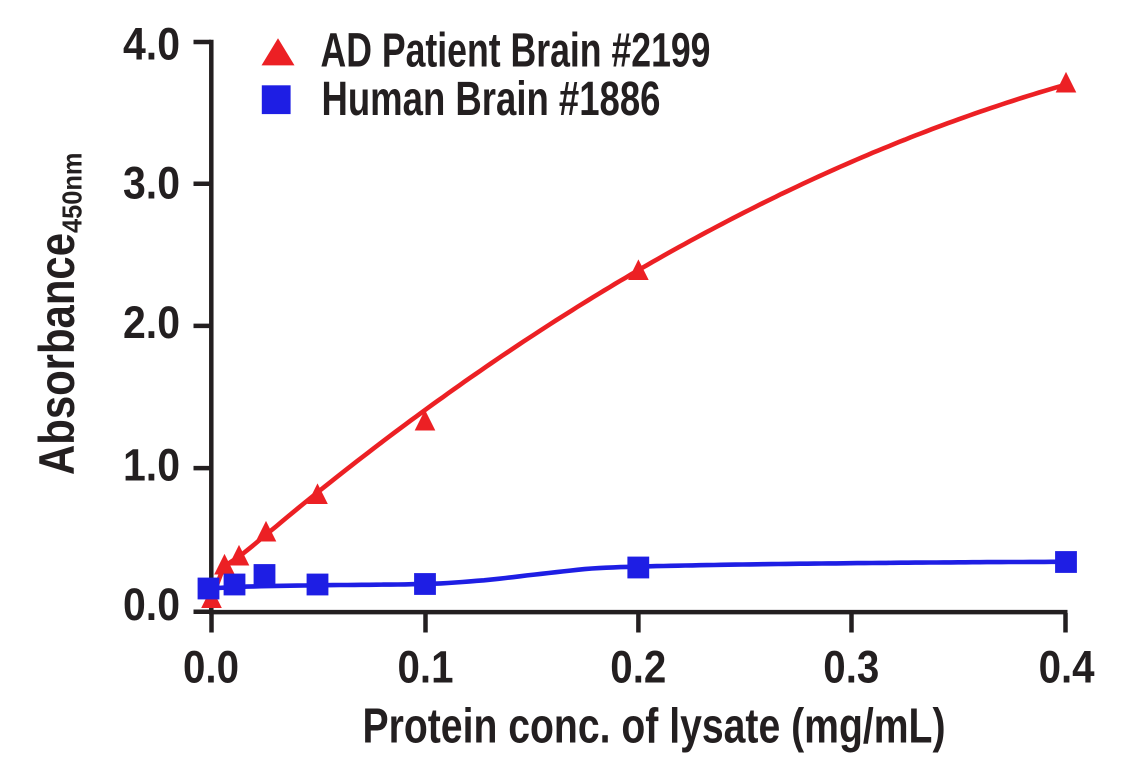 Image resolution: width=1141 pixels, height=768 pixels. Describe the element at coordinates (654, 727) in the screenshot. I see `svg-text:Protein conc. of lysate (mg/mL: Protein conc. of lysate (mg/mL)` at that location.